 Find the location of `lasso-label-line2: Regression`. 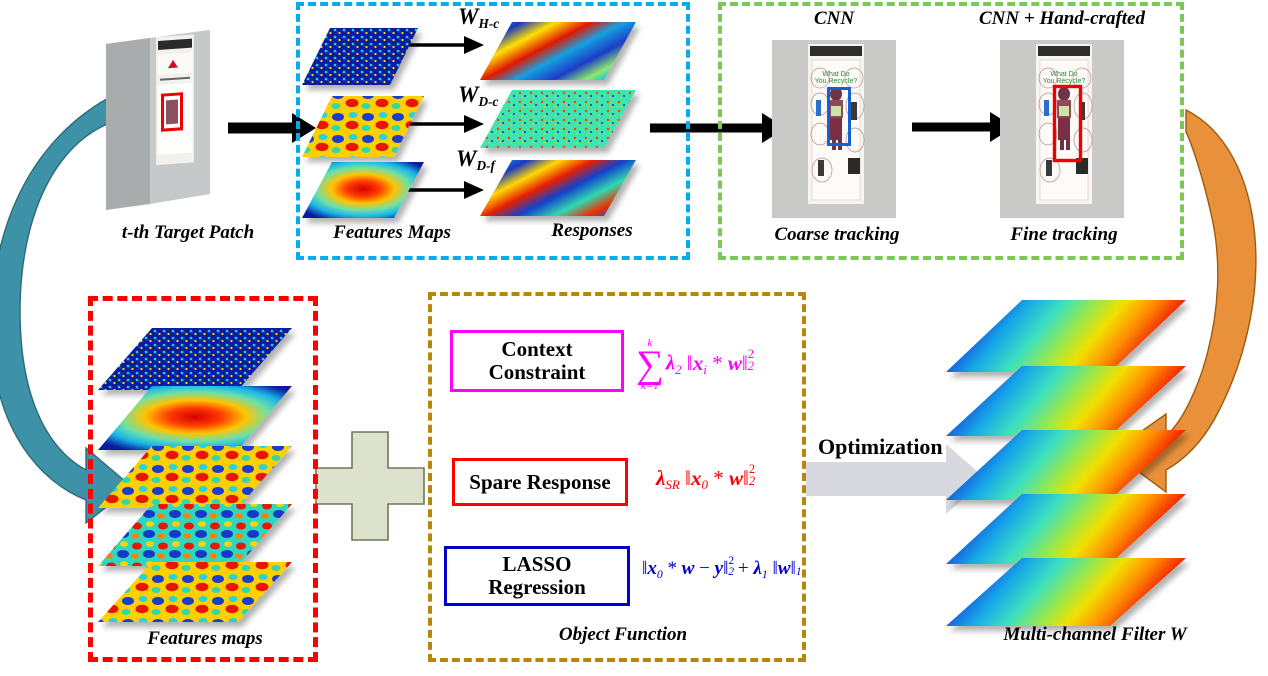

lasso-label-line2: Regression is located at coordinates (537, 587).